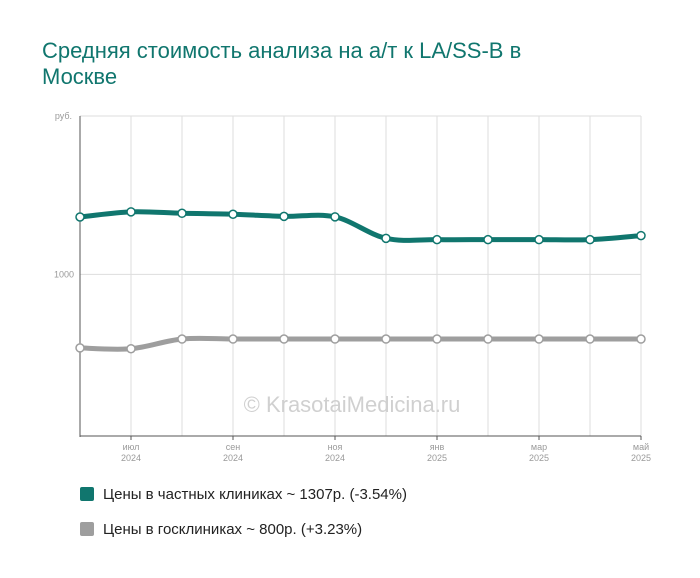  What do you see at coordinates (335, 447) in the screenshot?
I see `x-tick-month: ноя` at bounding box center [335, 447].